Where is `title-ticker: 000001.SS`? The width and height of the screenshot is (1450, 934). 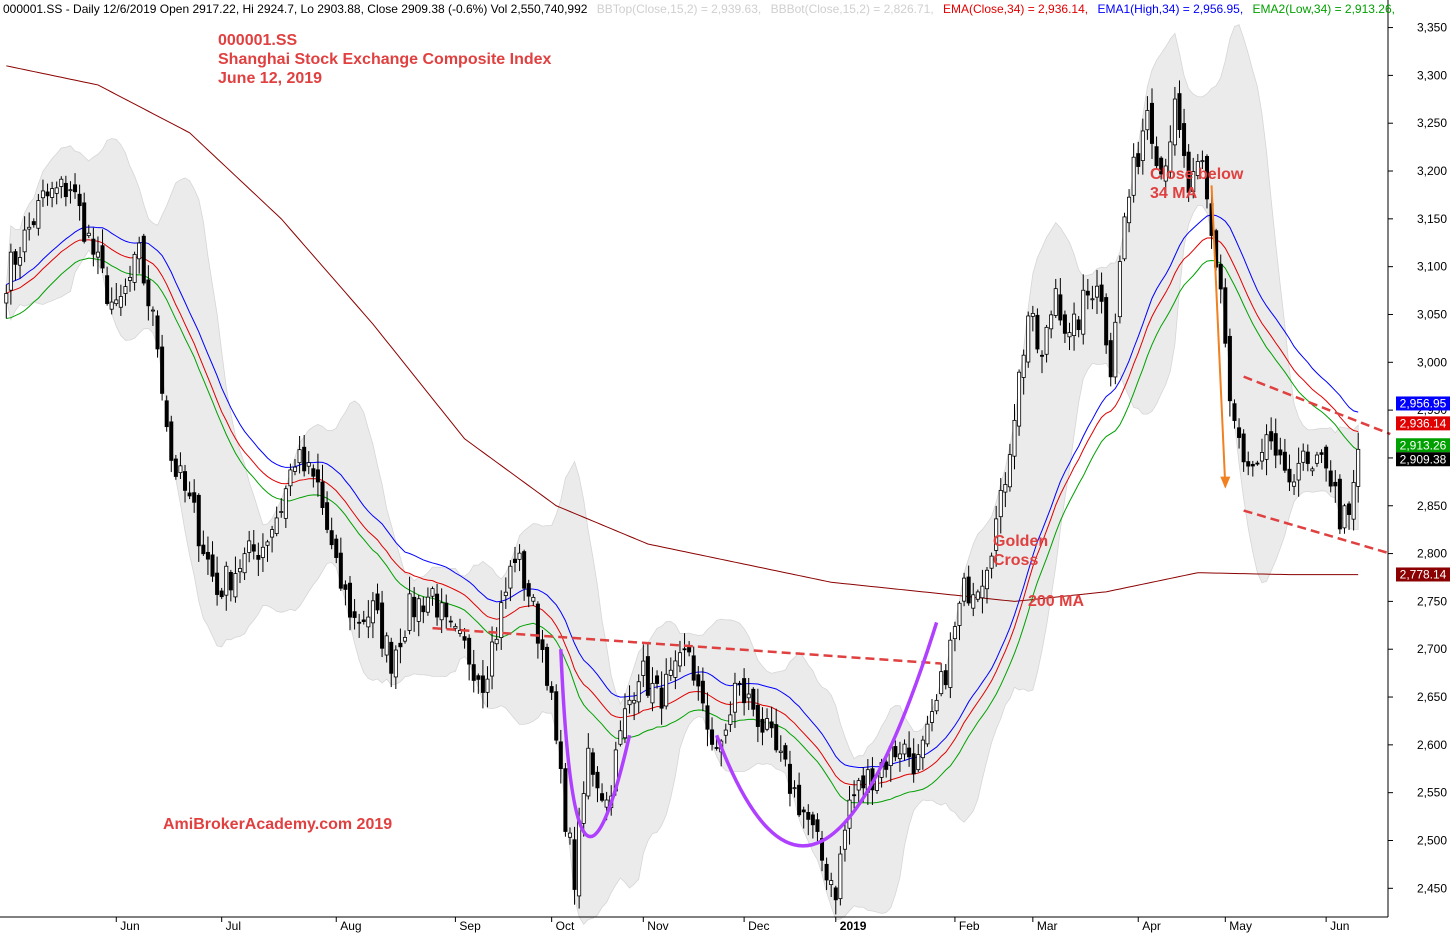 title-ticker: 000001.SS is located at coordinates (258, 40).